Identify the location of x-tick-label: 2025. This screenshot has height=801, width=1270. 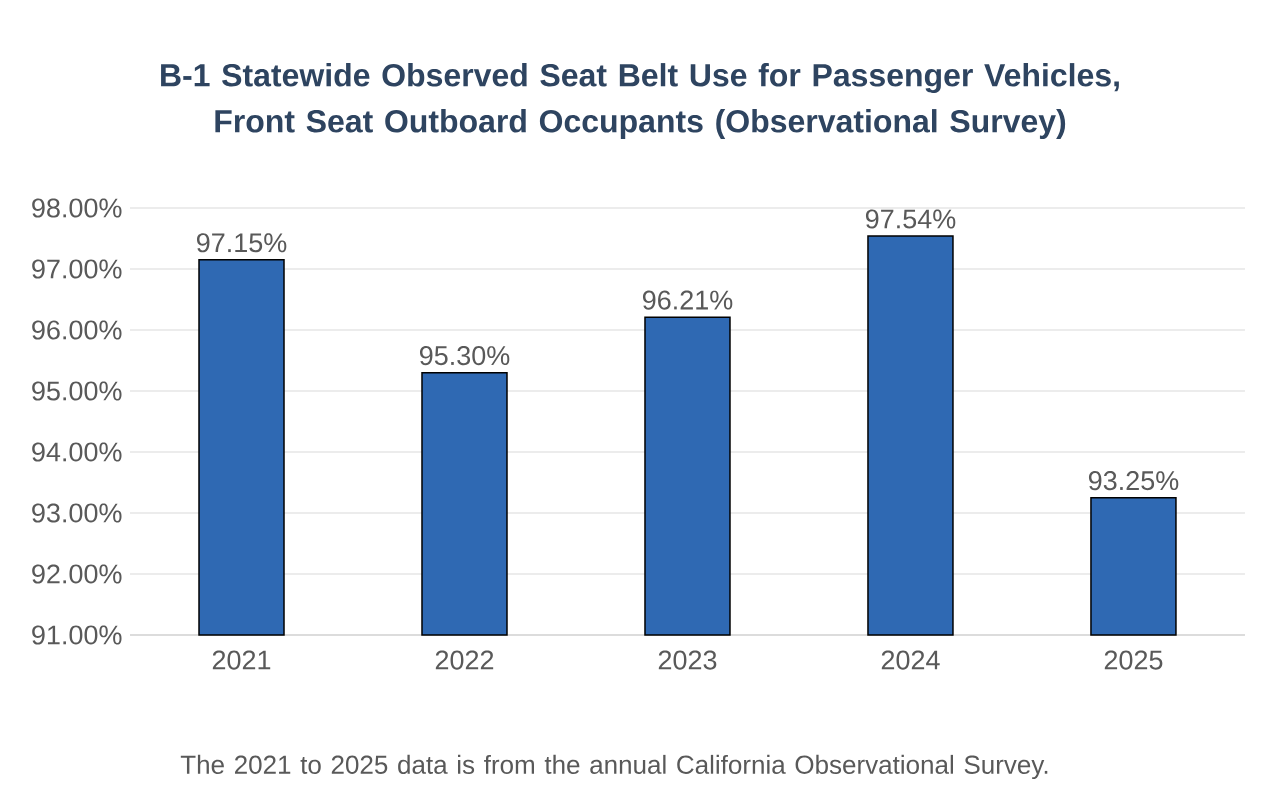
(1133, 660).